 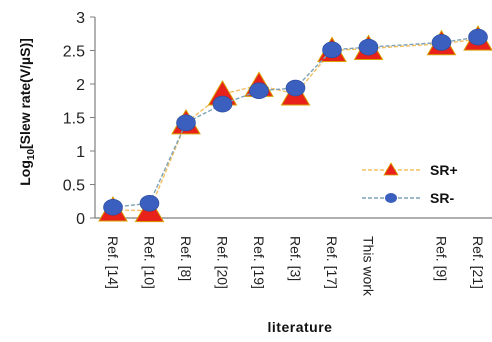 I want to click on x-tick-label: Ref. [10], so click(x=150, y=262).